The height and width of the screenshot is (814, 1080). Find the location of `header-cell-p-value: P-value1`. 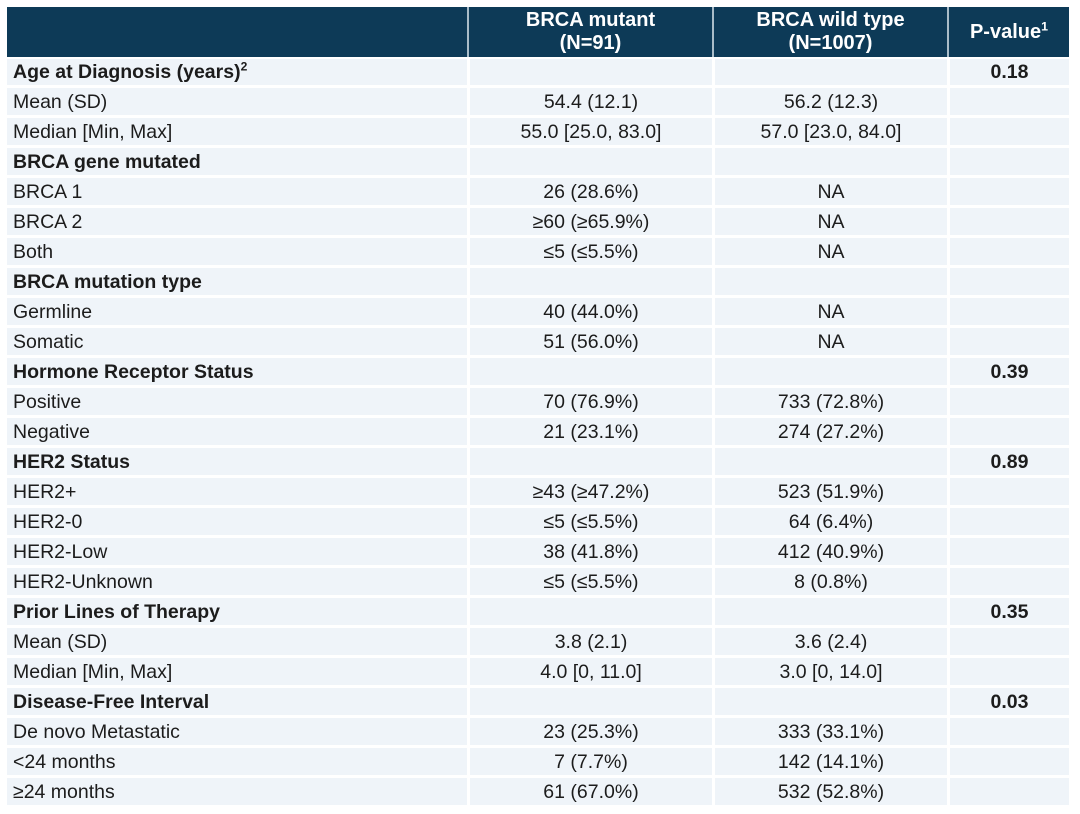

header-cell-p-value: P-value1 is located at coordinates (1008, 32).